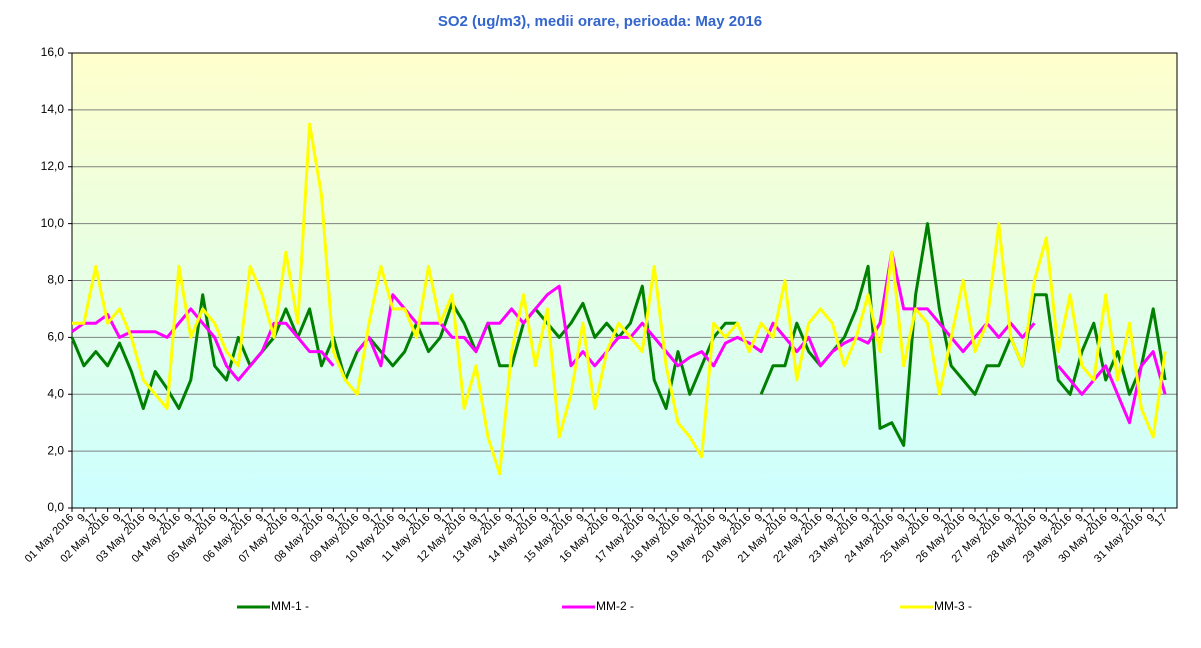 The image size is (1201, 648). What do you see at coordinates (53, 223) in the screenshot?
I see `y-tick-label: 10,0` at bounding box center [53, 223].